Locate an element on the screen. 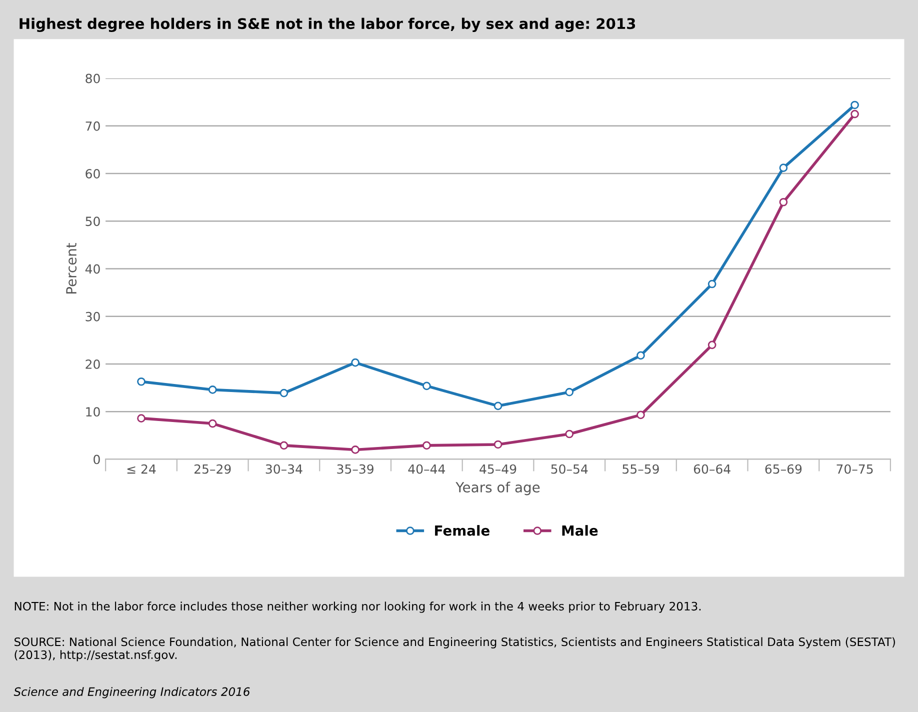 This screenshot has width=918, height=712. source-note: SOURCE: National Science Foundation, National Center for Science and Engineering Statistics, Scientists and Engineers Statistical Data System (SESTAT) (2013), http://sestat.nsf.gov. is located at coordinates (454, 649).